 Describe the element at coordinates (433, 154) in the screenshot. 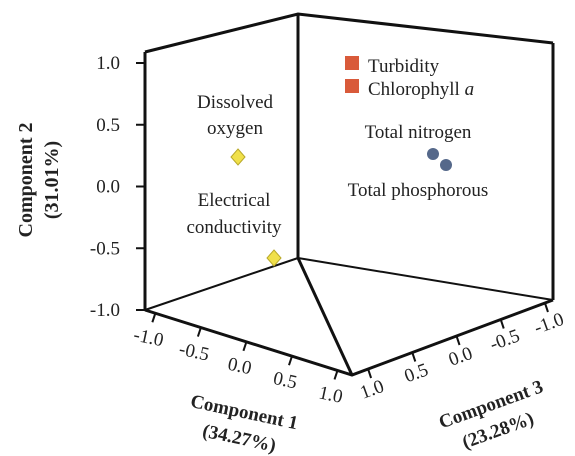

I see `marker-total-nitrogen` at that location.